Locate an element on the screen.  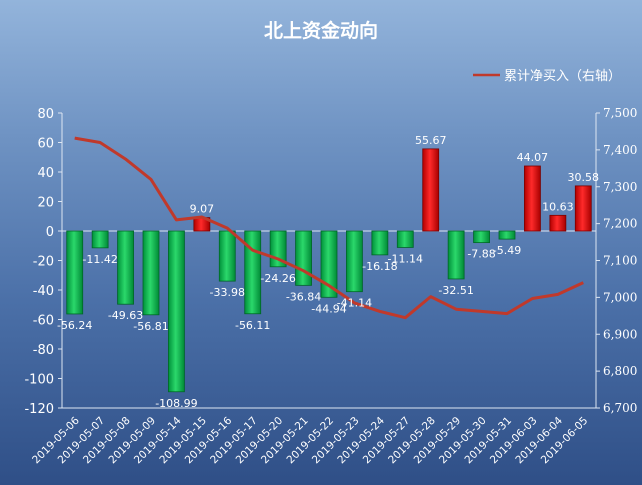
bar-value-label: -11.42 is located at coordinates (99, 259).